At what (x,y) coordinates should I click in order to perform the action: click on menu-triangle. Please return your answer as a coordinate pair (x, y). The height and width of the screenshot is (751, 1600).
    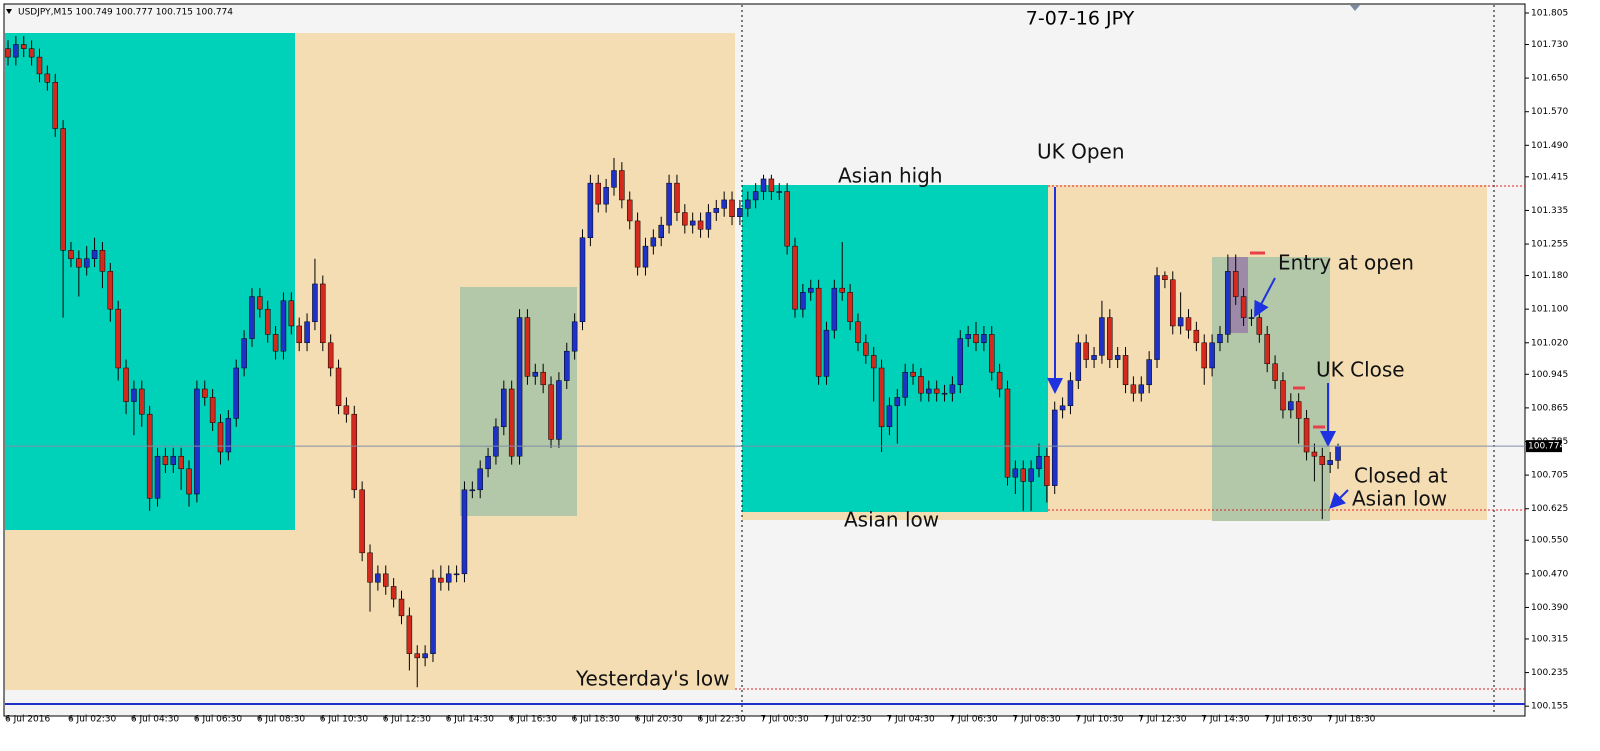
    Looking at the image, I should click on (9, 11).